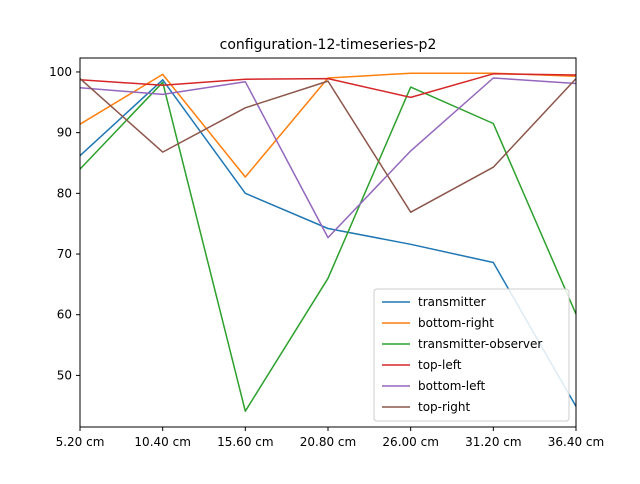 This screenshot has width=640, height=484. Describe the element at coordinates (64, 193) in the screenshot. I see `y-tick-label: 80` at that location.